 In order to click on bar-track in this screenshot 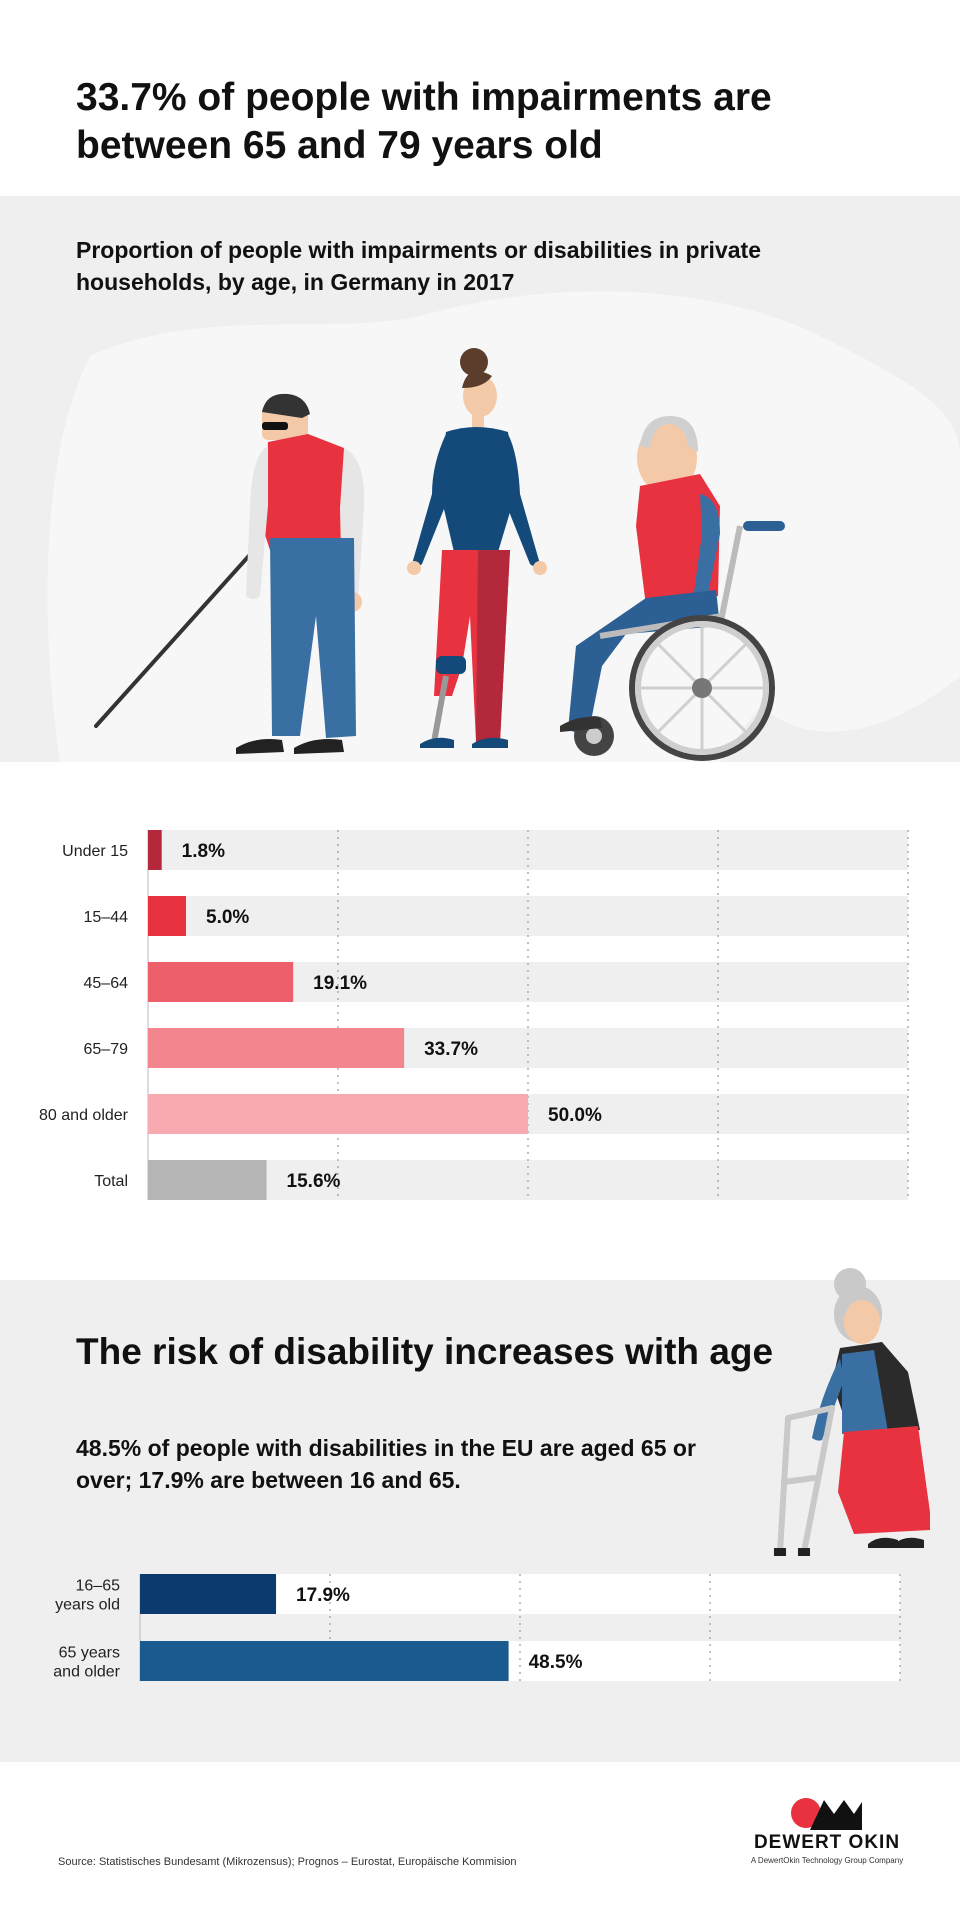, I will do `click(528, 850)`.